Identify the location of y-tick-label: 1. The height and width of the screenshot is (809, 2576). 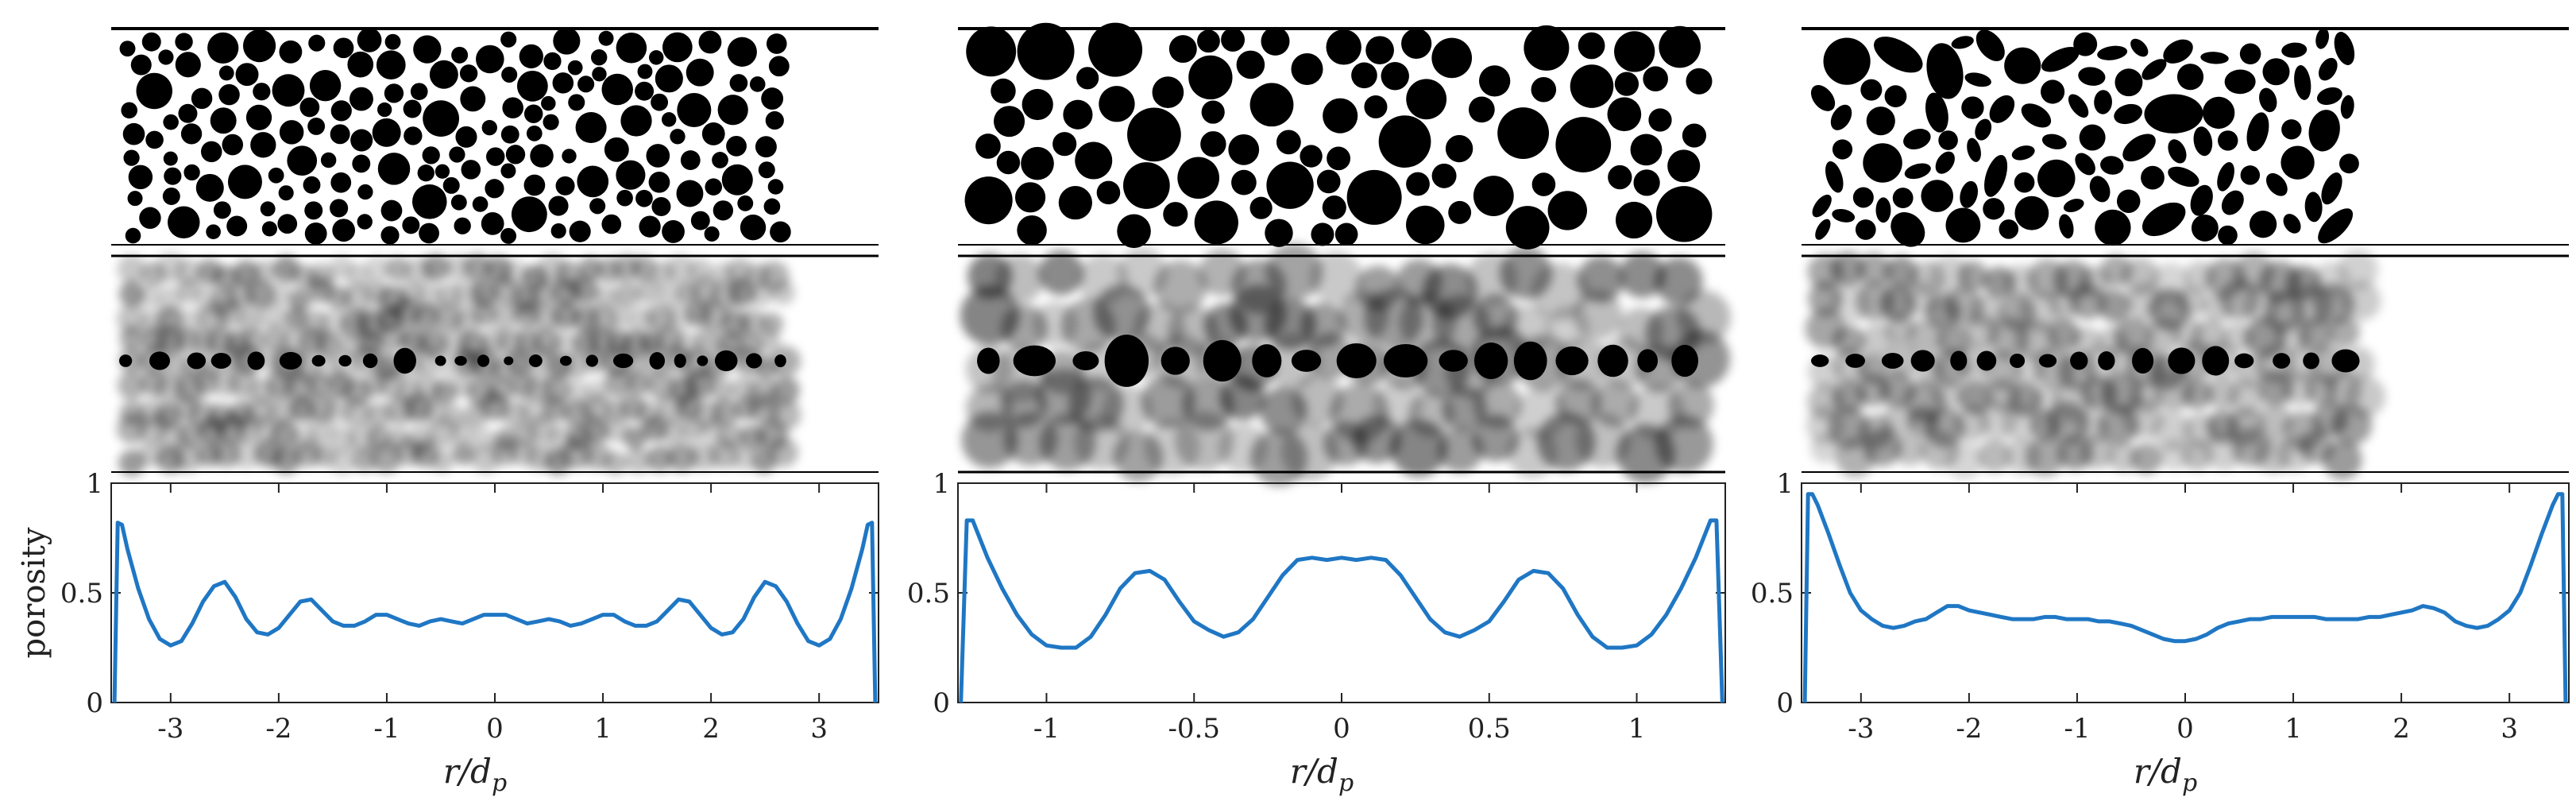
(94, 484).